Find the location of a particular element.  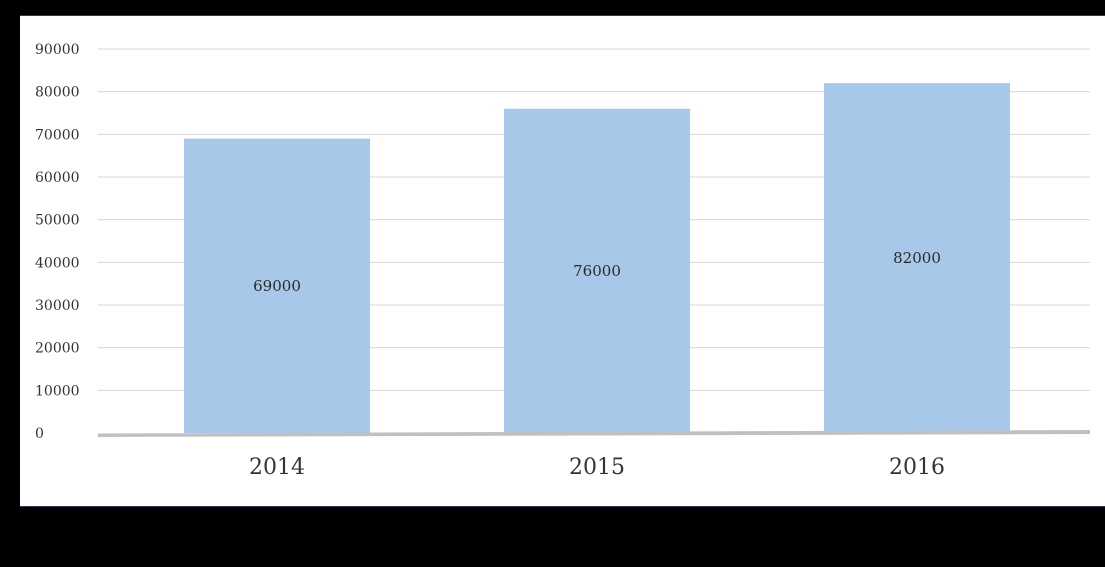

y-tick-label: 0 is located at coordinates (39, 434).